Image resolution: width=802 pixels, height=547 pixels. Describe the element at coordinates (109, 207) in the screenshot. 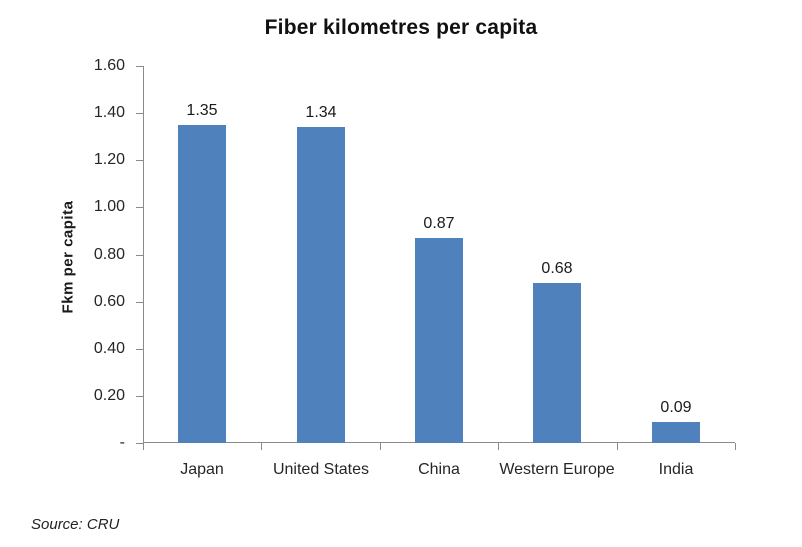

I see `y-tick-label-1-00: 1.00` at that location.